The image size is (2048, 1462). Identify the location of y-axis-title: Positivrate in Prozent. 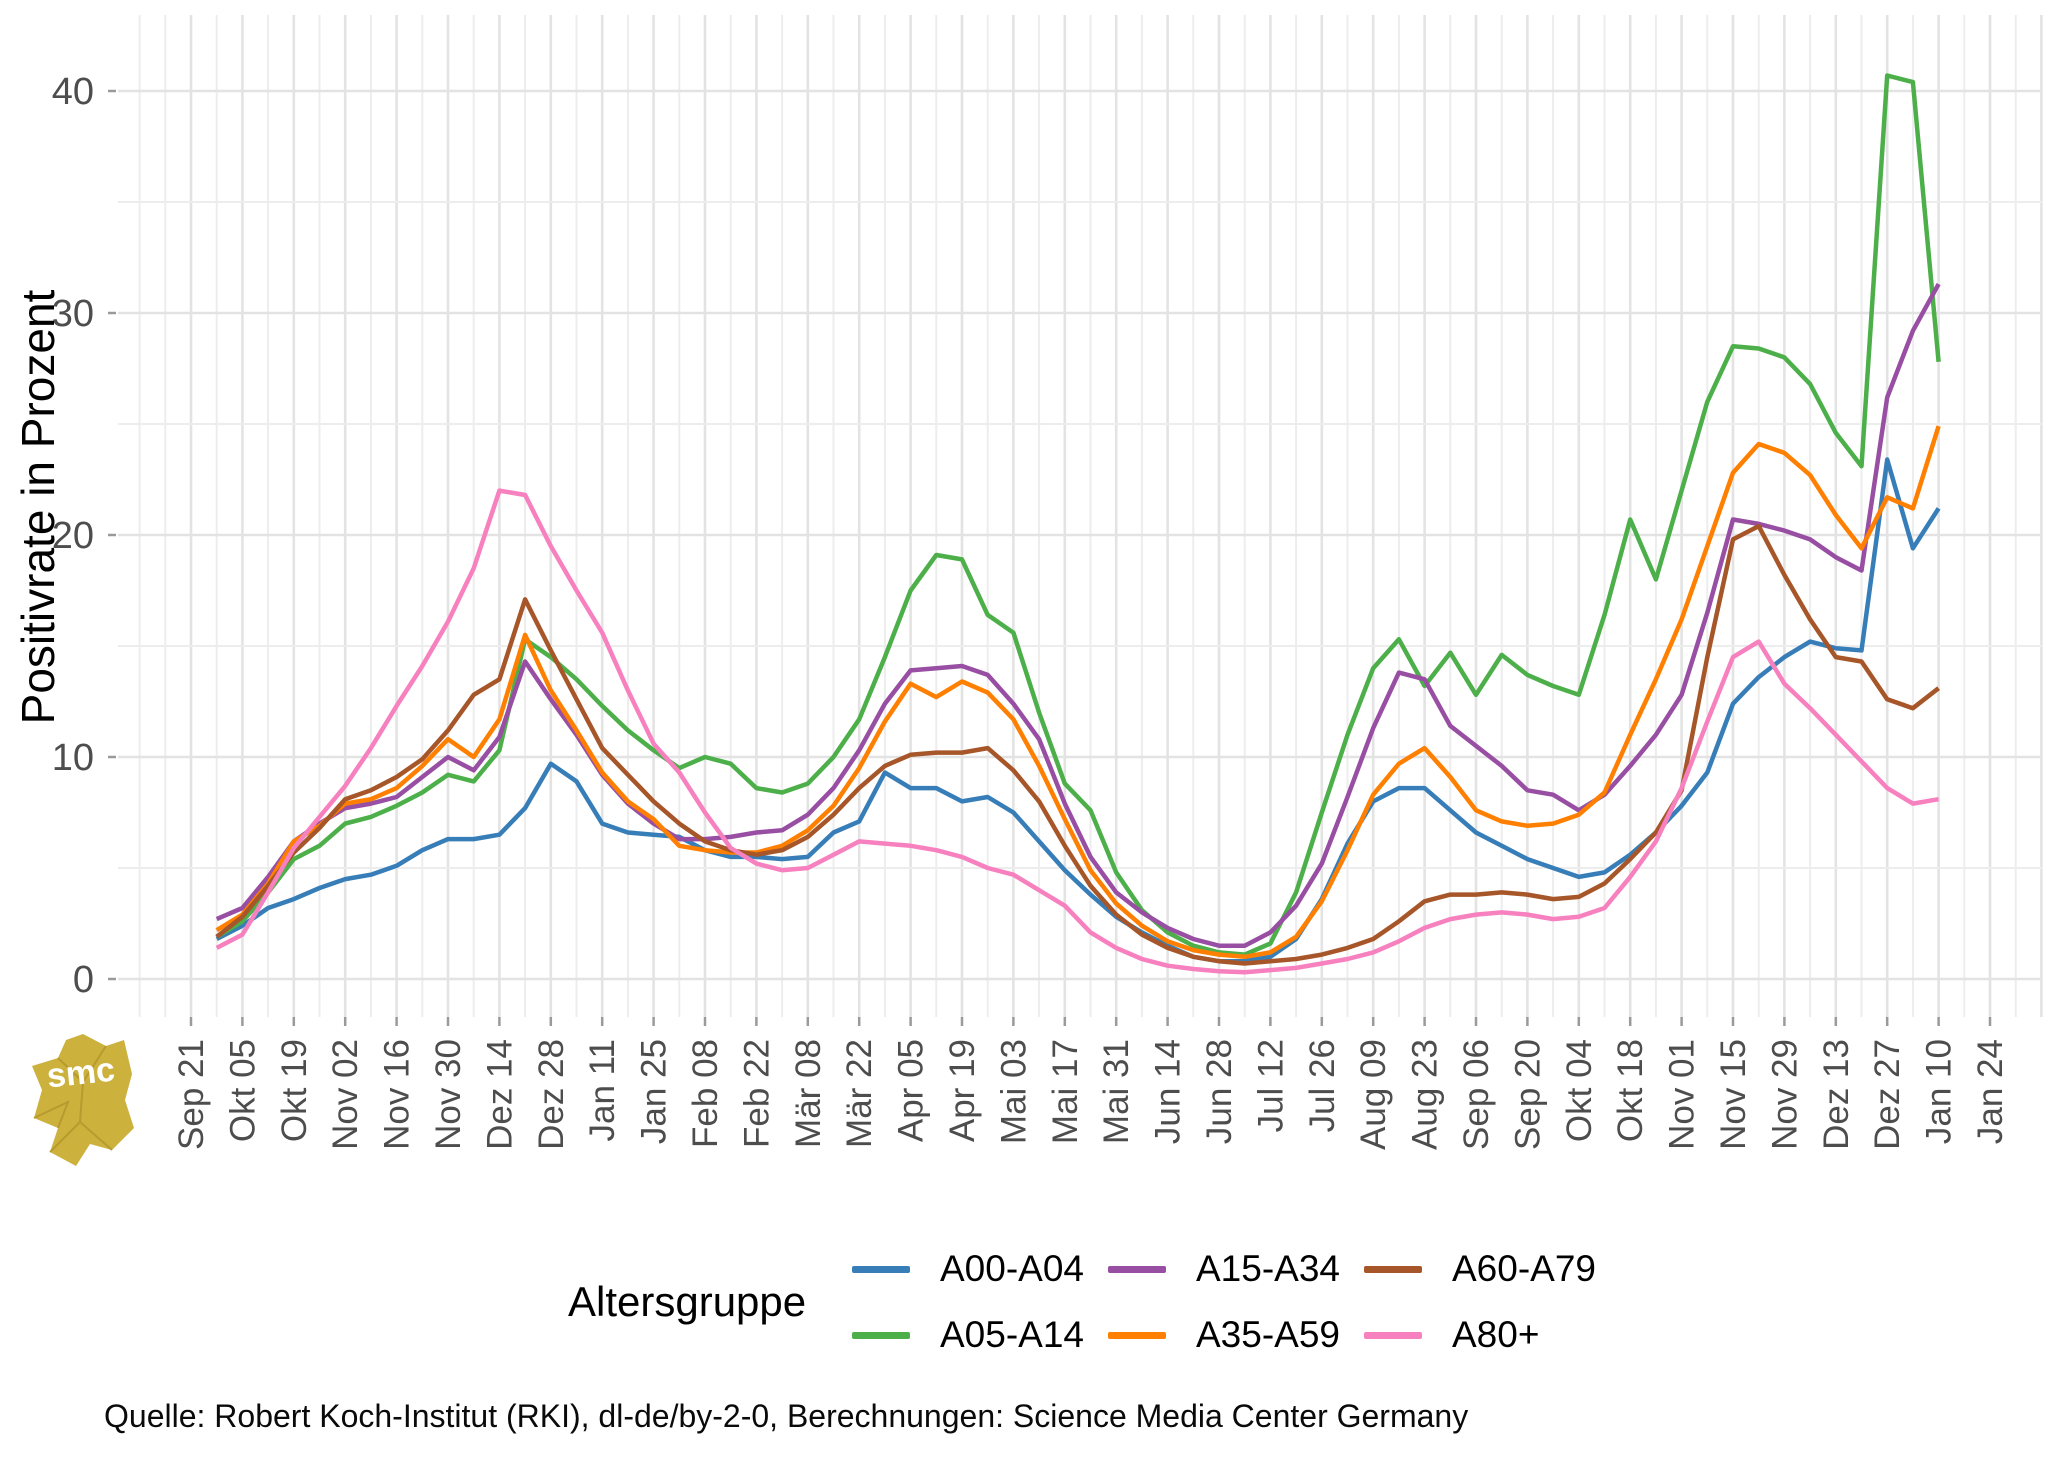
(38, 507).